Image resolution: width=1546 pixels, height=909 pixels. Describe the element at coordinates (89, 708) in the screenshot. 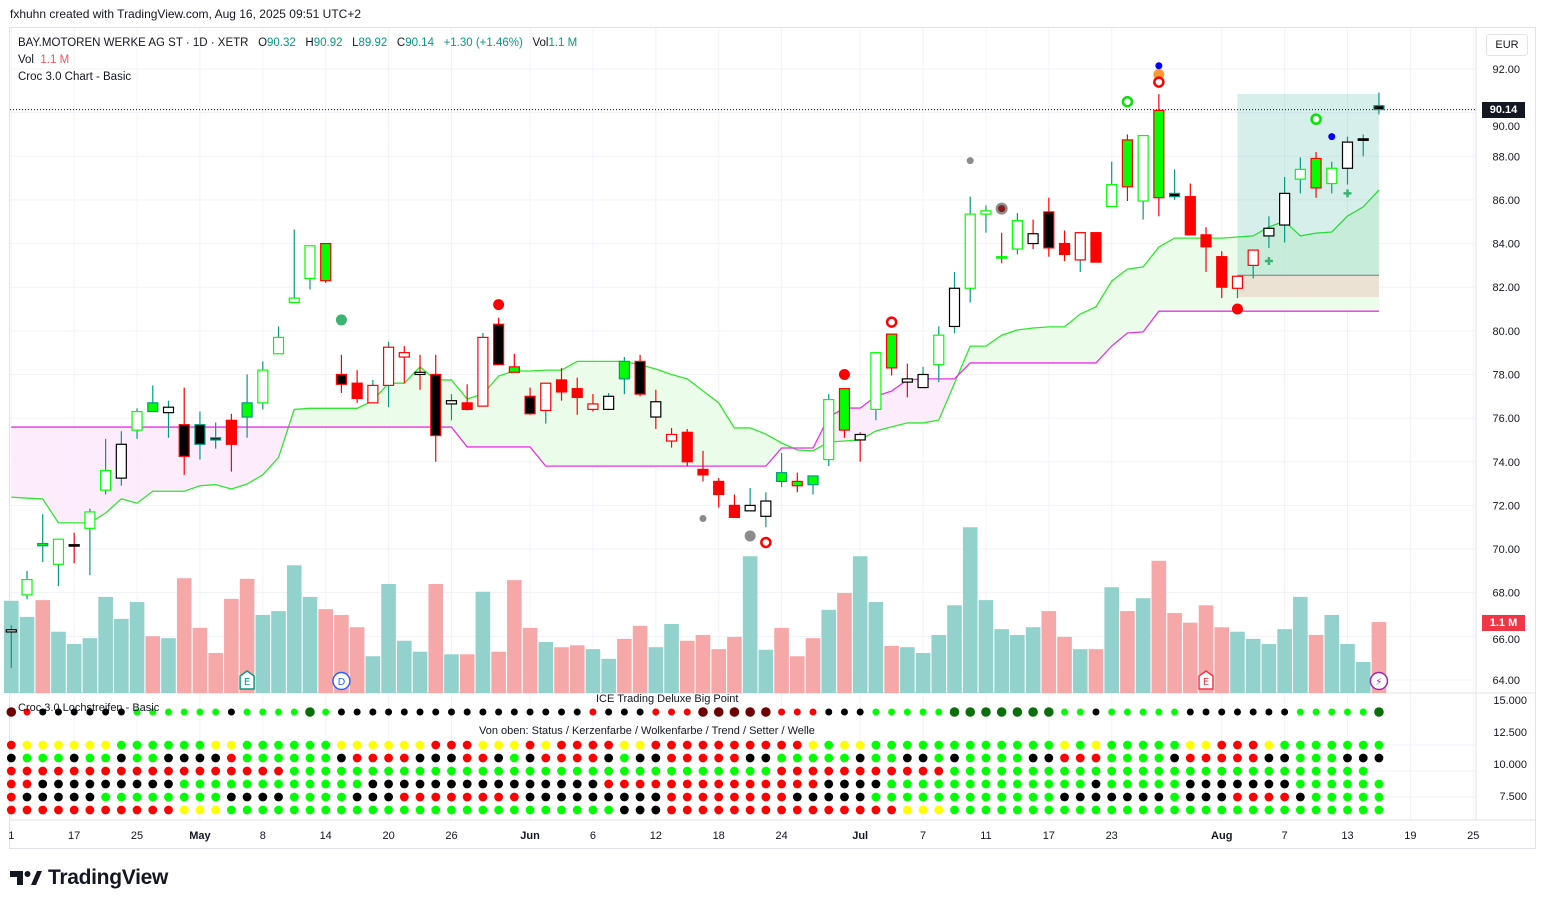

I see `lochstreifen-title: Croc 3.0 Lochstreifen - Basic` at that location.